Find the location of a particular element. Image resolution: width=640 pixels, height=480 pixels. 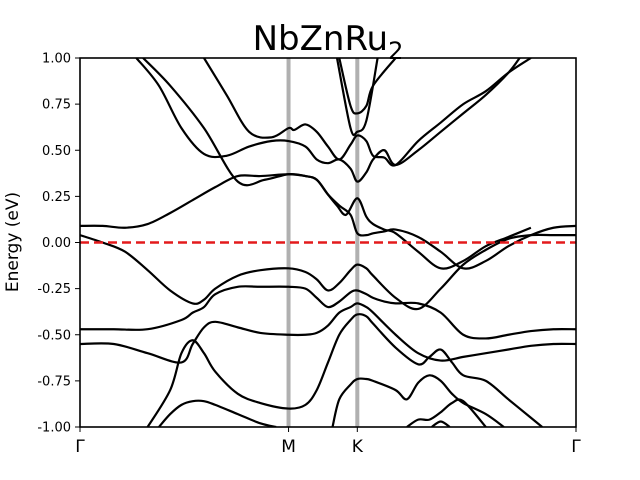

y-tick-label: 0.25 is located at coordinates (56, 197).